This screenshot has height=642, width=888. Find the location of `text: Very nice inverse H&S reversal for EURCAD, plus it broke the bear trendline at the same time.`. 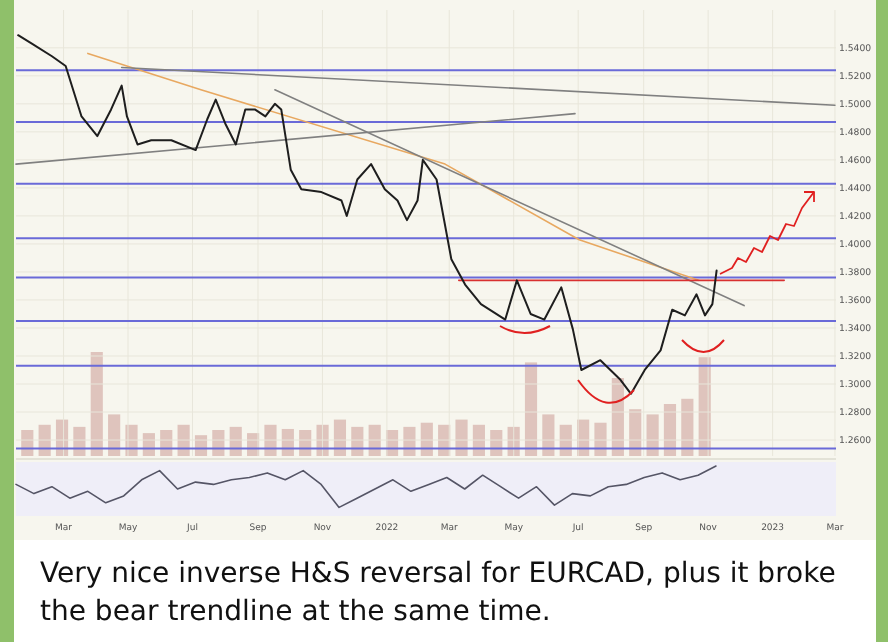

text: Very nice inverse H&S reversal for EURCAD, plus it broke the bear trendline at the same time. is located at coordinates (438, 593).